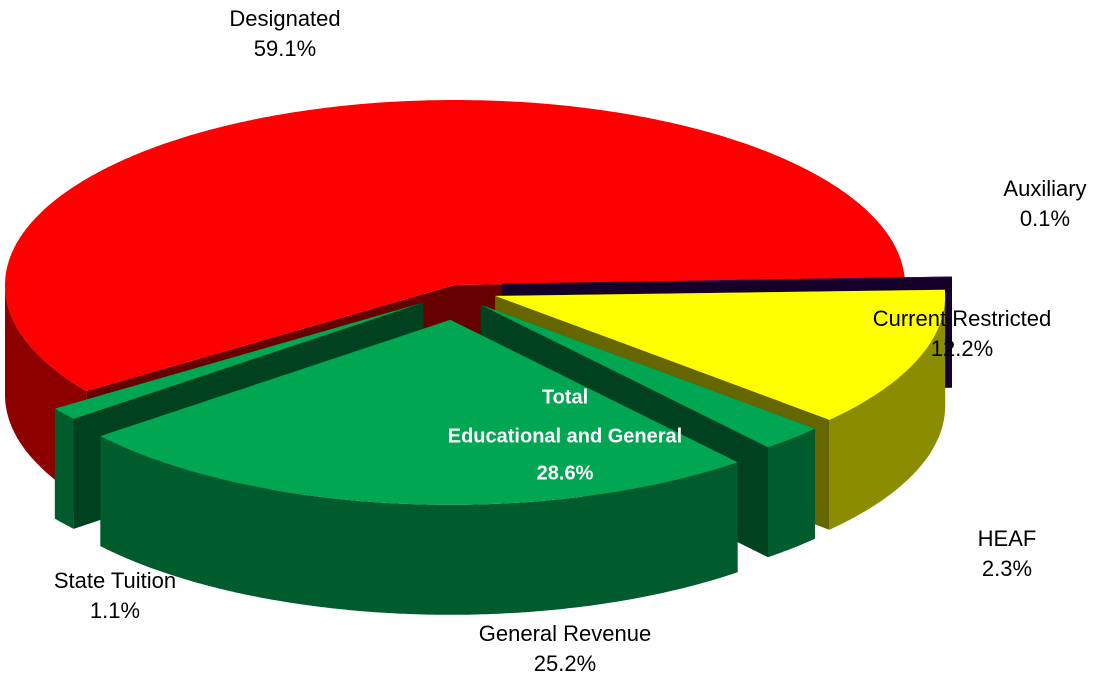 The height and width of the screenshot is (681, 1104). Describe the element at coordinates (115, 580) in the screenshot. I see `slice-label: State Tuition` at that location.